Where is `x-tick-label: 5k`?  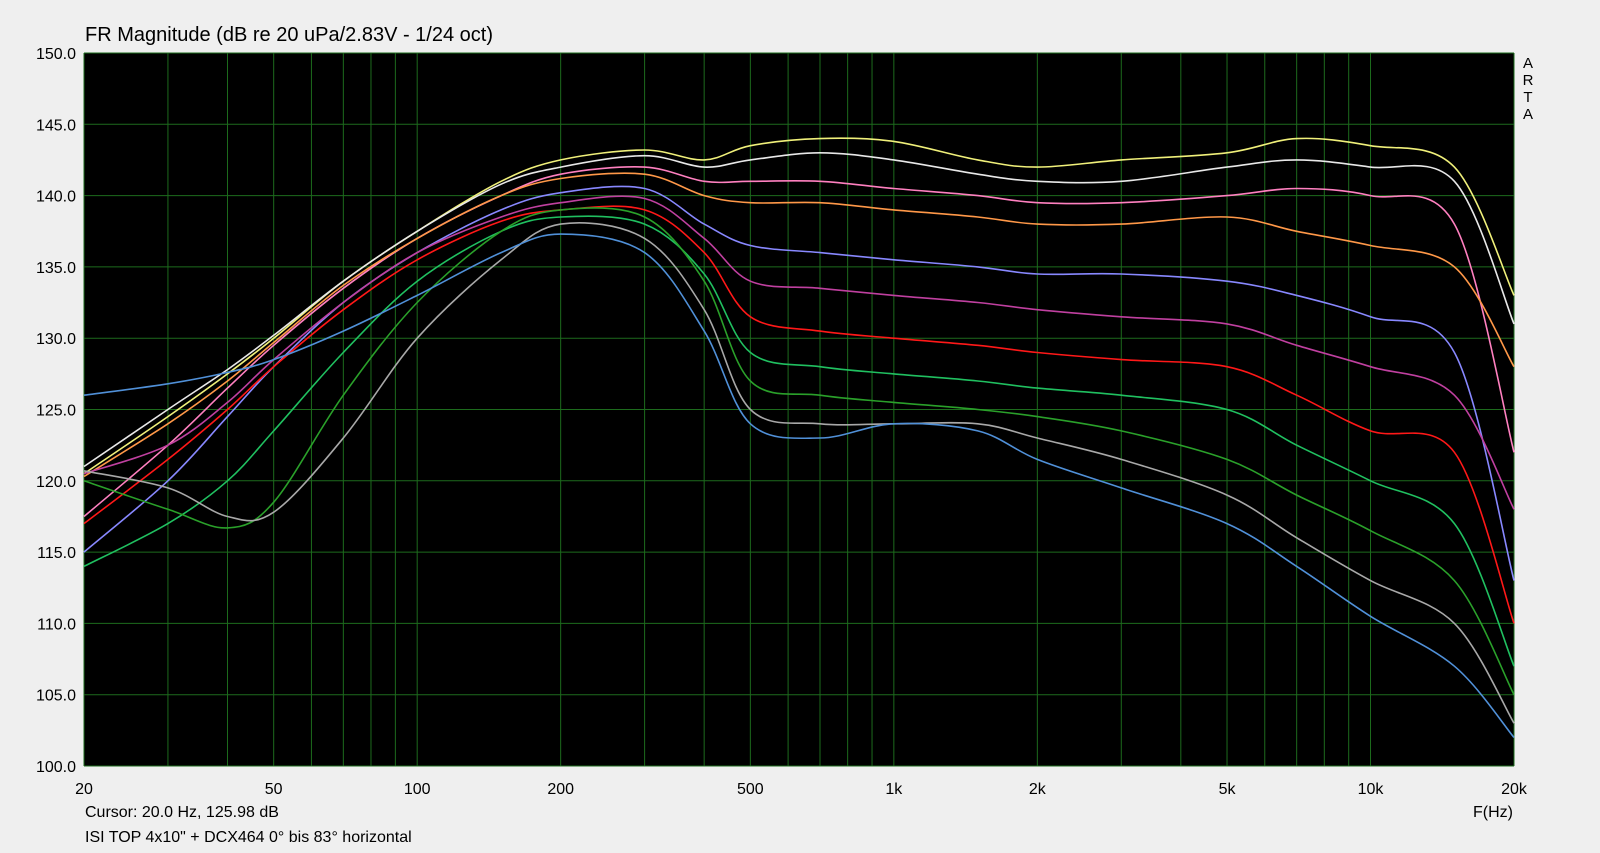
x-tick-label: 5k is located at coordinates (1228, 789).